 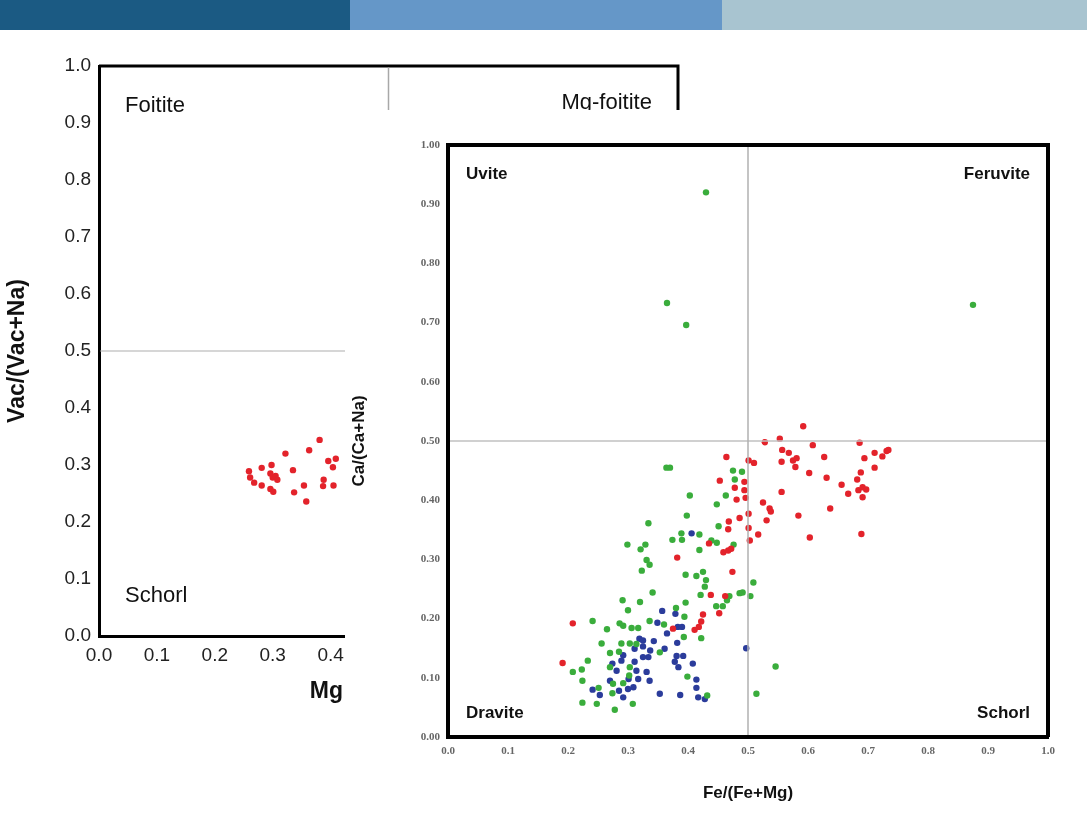 I want to click on y-axis-title: Vac/(Vac+Na), so click(x=16, y=351).